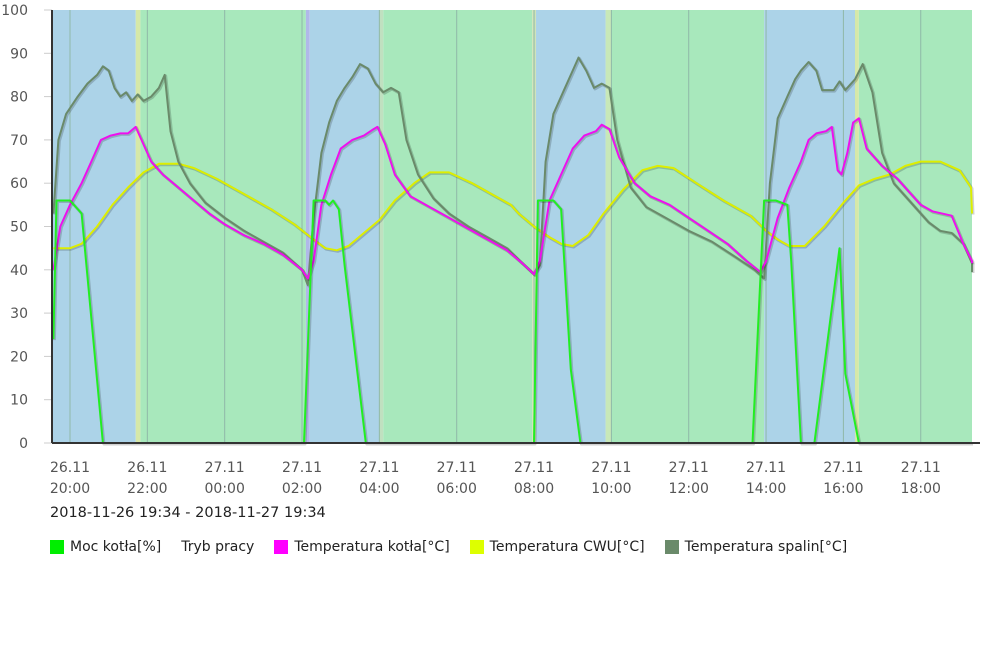 This screenshot has width=1000, height=649. I want to click on legend-item-temperatura-cwu: Temperatura CWU[°C], so click(557, 547).